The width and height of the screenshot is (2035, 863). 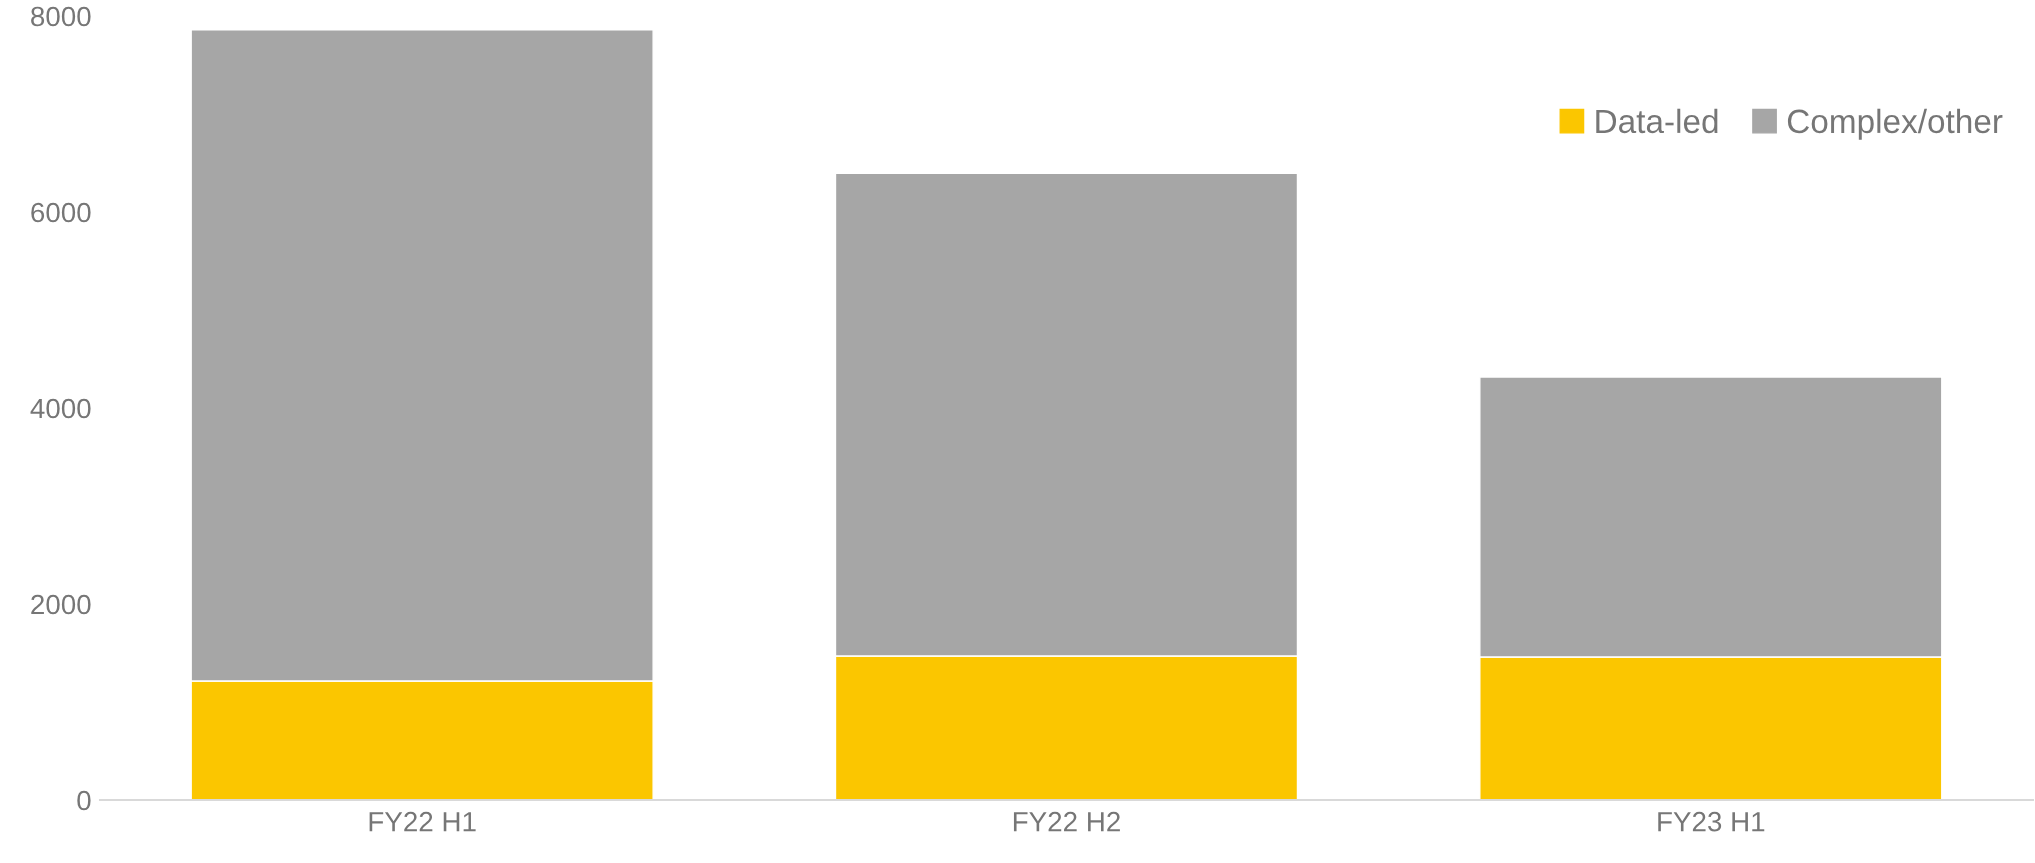 What do you see at coordinates (1657, 121) in the screenshot?
I see `legend-label: Data-led` at bounding box center [1657, 121].